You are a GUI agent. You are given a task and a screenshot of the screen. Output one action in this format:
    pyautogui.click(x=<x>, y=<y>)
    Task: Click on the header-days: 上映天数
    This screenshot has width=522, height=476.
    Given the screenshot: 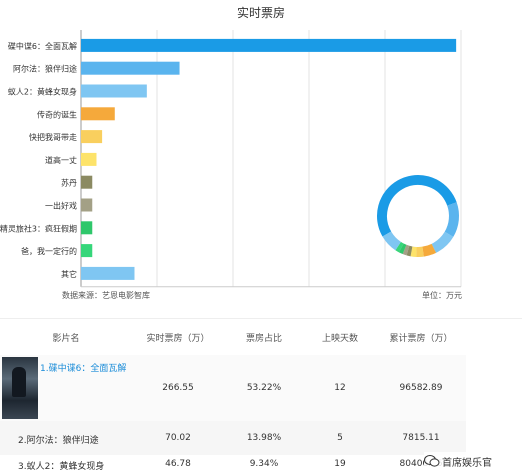 What is the action you would take?
    pyautogui.click(x=339, y=339)
    